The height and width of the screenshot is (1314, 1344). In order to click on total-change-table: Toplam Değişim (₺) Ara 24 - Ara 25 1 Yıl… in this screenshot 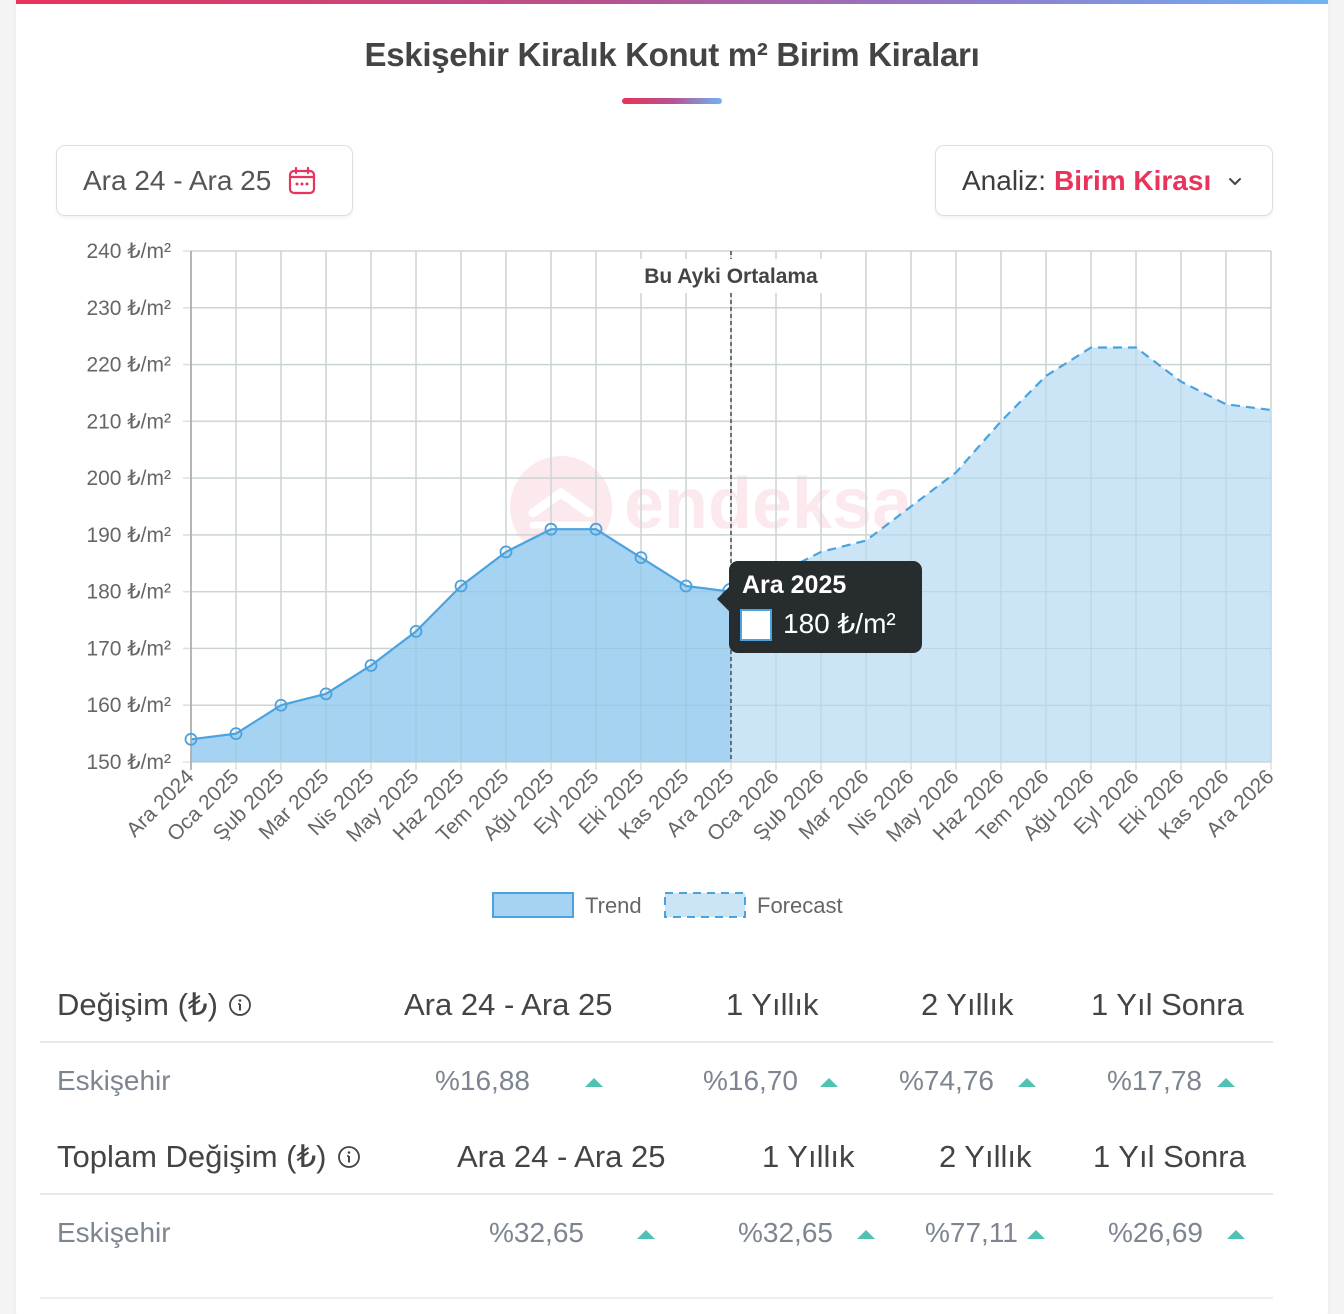, I will do `click(656, 1195)`.